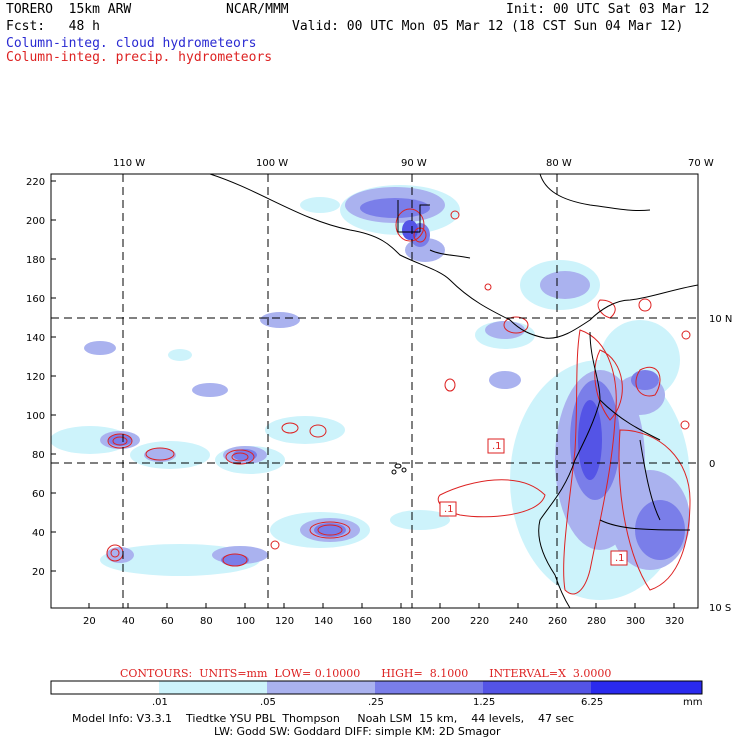 The image size is (740, 740). I want to click on x-tick-label: 320, so click(674, 621).